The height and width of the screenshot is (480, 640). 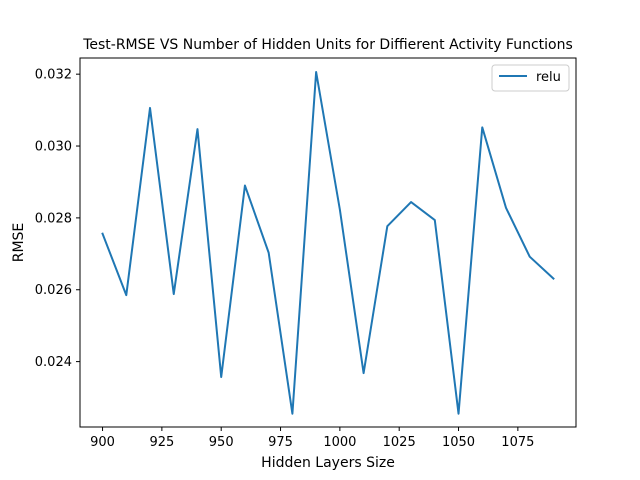 What do you see at coordinates (53, 362) in the screenshot?
I see `y-tick-label: 0.024` at bounding box center [53, 362].